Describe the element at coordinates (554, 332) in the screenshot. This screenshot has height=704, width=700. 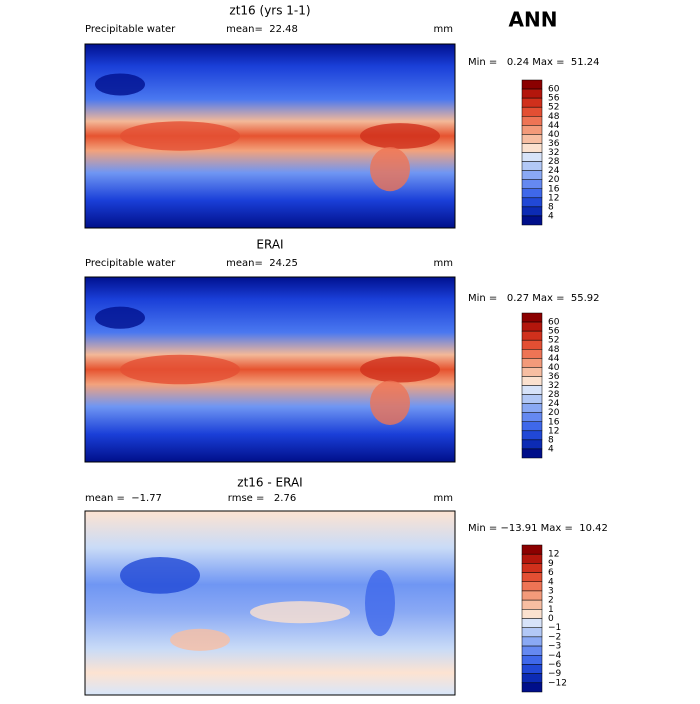
I see `colorbar-label: 56` at that location.